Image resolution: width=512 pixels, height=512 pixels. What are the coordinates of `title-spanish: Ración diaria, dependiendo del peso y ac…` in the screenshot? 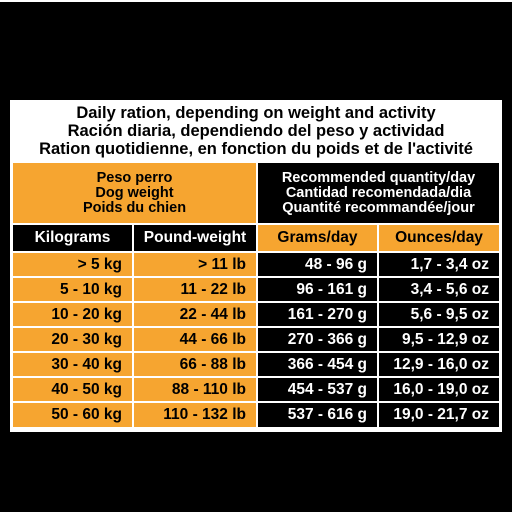 It's located at (256, 131).